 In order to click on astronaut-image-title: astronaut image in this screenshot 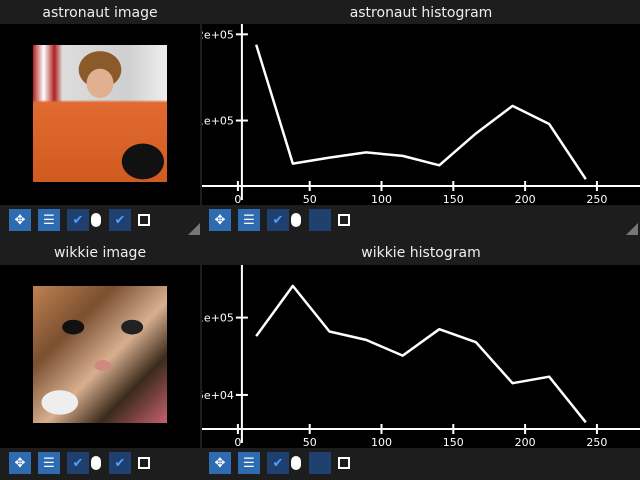, I will do `click(100, 13)`.